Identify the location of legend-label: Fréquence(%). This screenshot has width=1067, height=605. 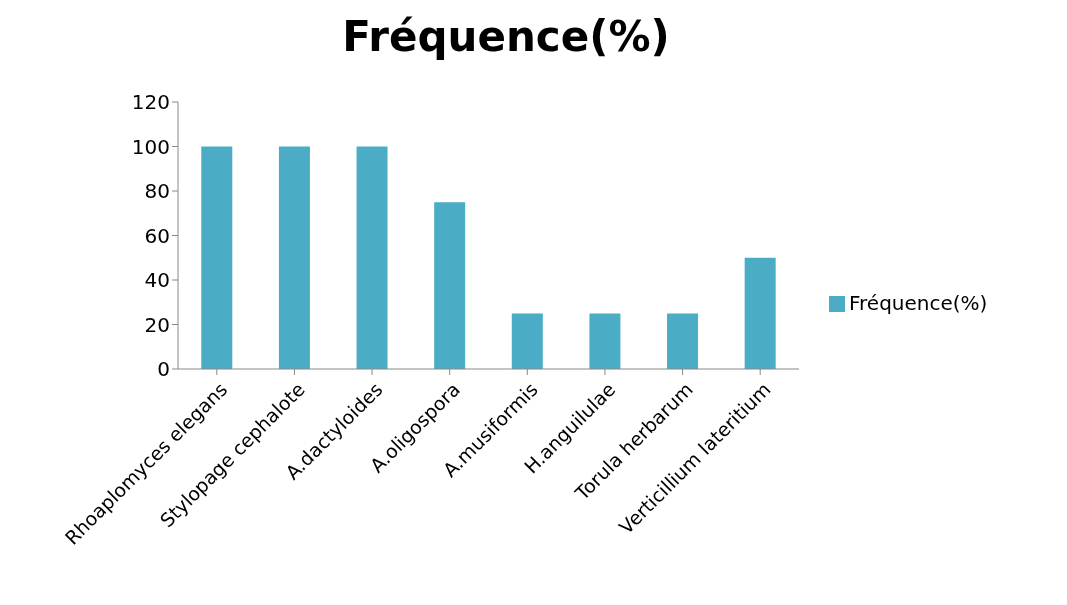
(918, 302).